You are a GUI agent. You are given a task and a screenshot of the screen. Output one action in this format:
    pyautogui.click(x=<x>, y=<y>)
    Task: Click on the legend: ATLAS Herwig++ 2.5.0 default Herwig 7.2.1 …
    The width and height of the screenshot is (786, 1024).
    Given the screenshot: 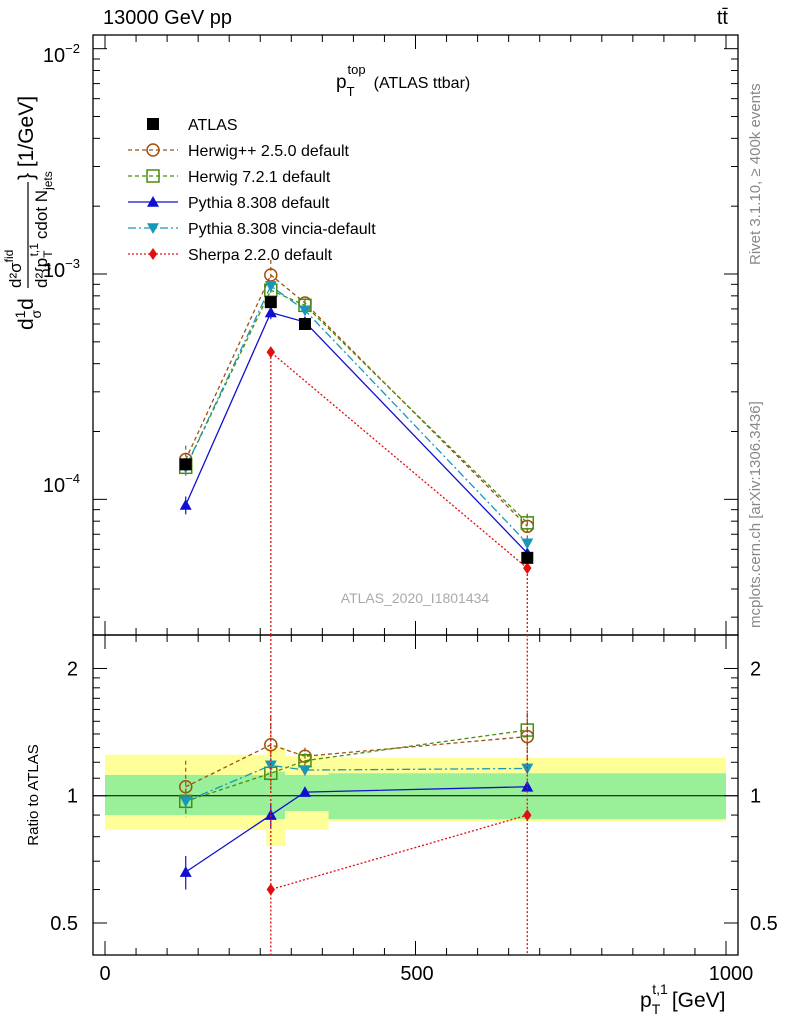 What is the action you would take?
    pyautogui.click(x=252, y=190)
    